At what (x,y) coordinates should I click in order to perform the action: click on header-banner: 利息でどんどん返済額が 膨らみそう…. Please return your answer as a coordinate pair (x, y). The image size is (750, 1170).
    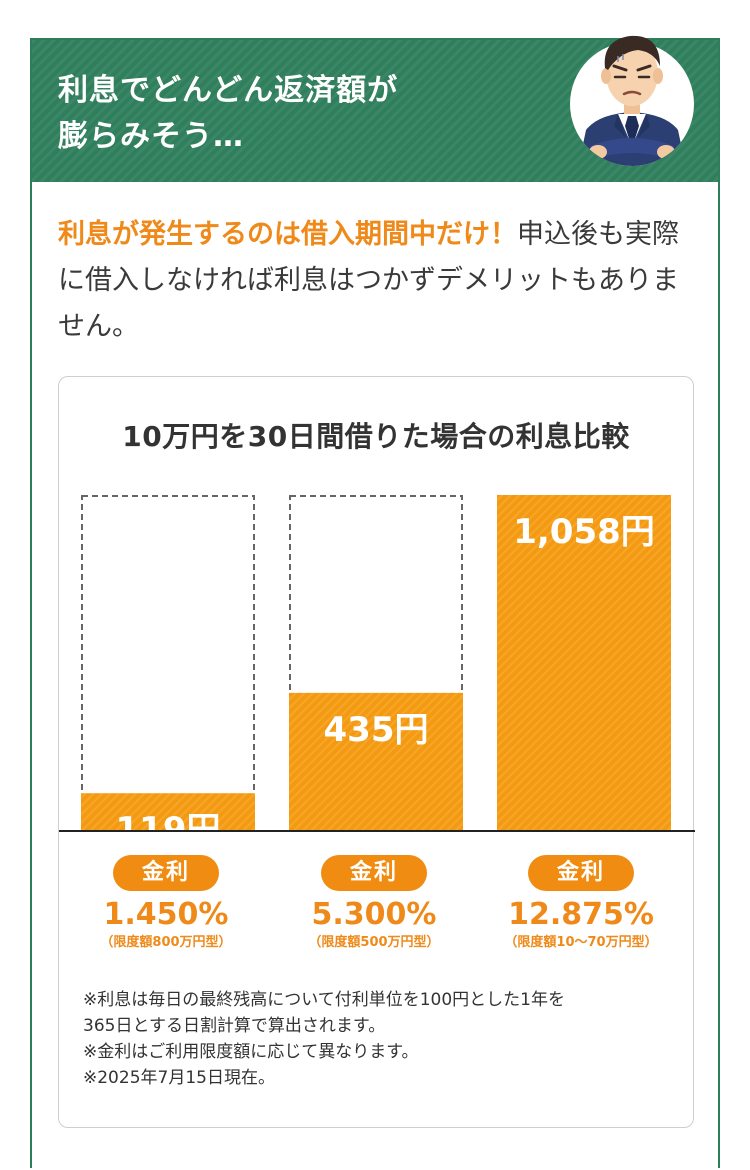
    Looking at the image, I should click on (375, 108).